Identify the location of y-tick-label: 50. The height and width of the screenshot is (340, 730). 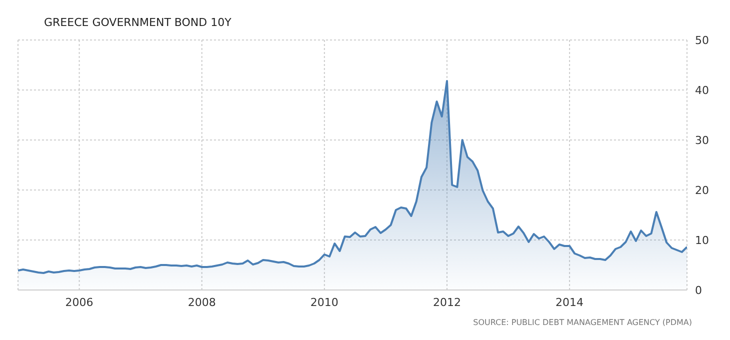
(702, 40).